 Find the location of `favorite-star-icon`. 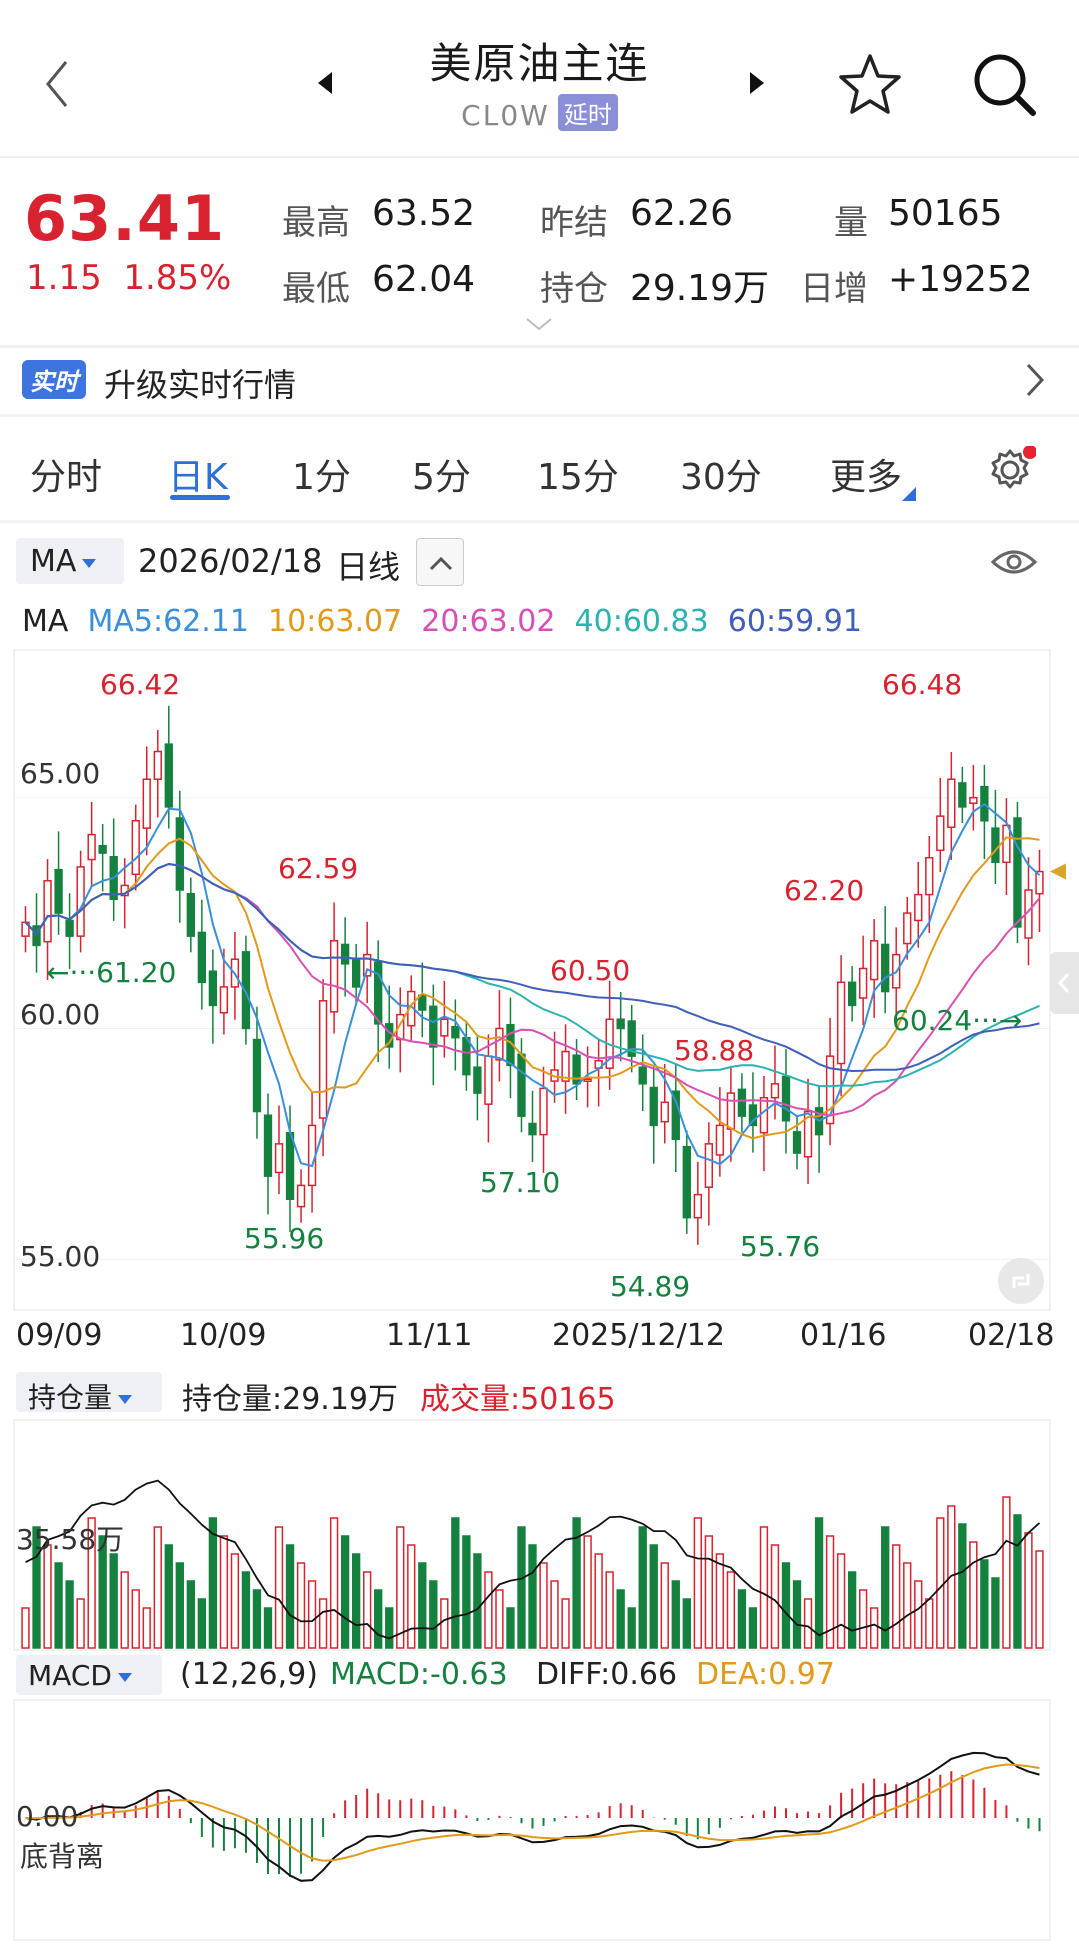

favorite-star-icon is located at coordinates (870, 84).